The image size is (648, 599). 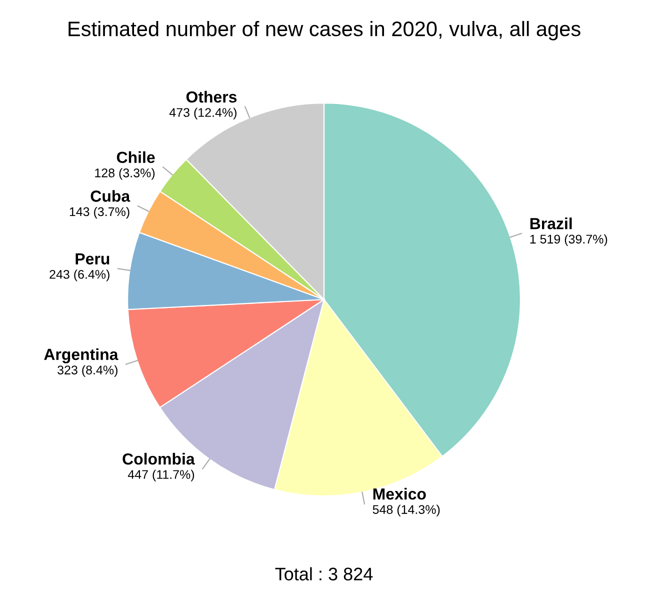 I want to click on slice-label: Colombia, so click(x=158, y=458).